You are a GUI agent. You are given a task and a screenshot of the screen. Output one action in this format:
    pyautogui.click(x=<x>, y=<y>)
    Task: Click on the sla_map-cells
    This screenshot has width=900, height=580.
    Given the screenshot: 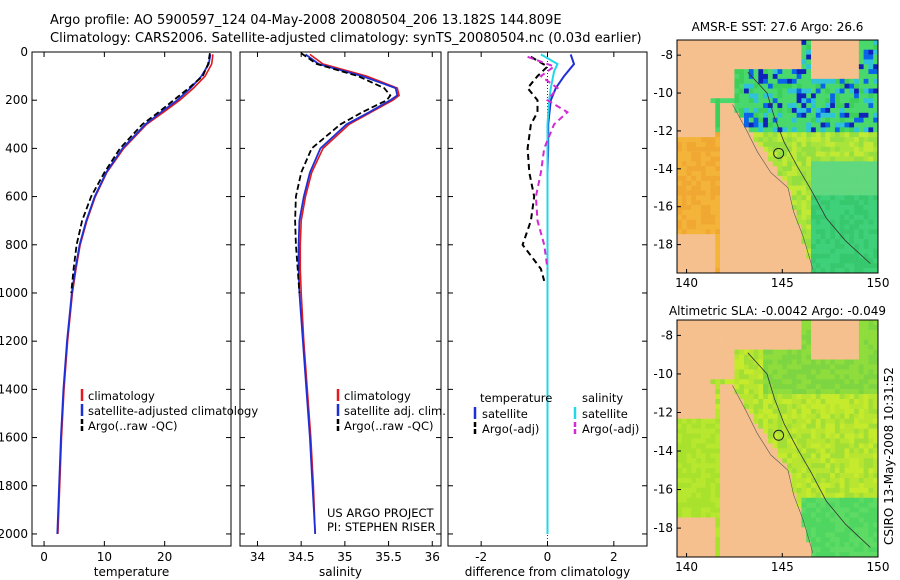 What is the action you would take?
    pyautogui.click(x=778, y=439)
    